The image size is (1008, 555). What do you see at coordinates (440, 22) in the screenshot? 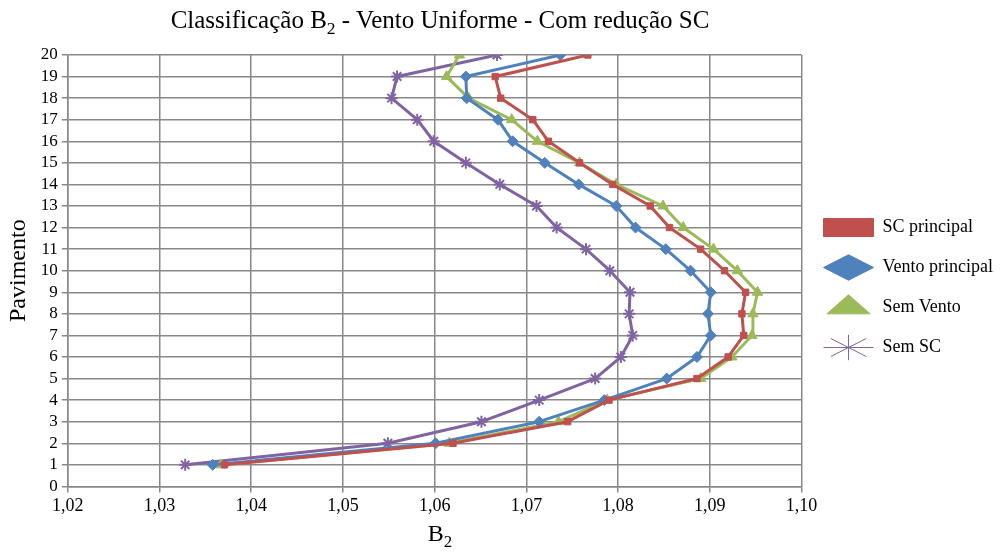
I see `chart-title: Classificação B$_{2}$ - Vento Uniforme - Com redução SC` at bounding box center [440, 22].